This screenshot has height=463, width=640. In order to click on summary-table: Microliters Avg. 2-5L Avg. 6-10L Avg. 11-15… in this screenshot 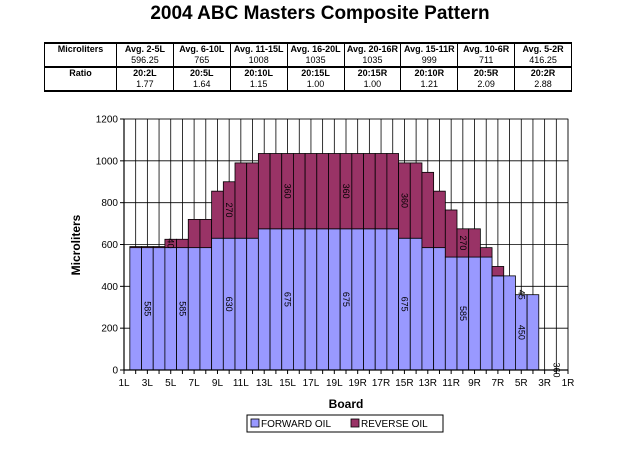, I will do `click(308, 67)`.